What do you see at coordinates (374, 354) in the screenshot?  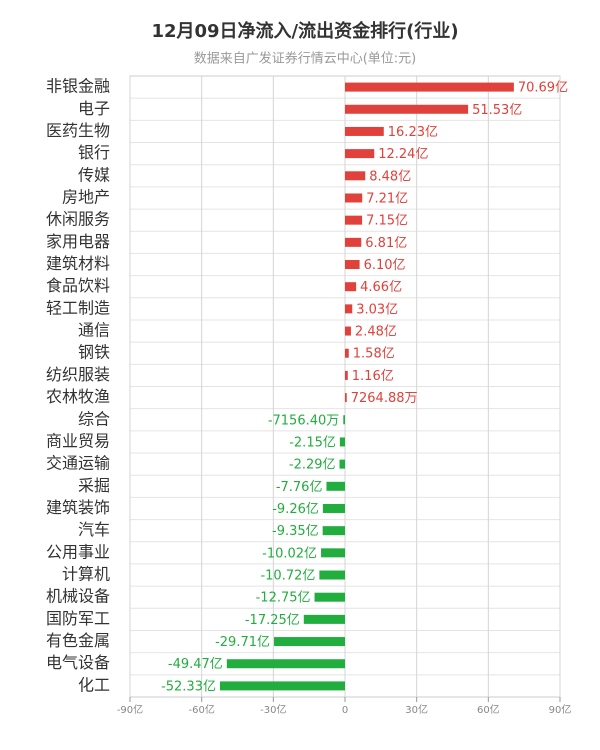 I see `value-label: 1.58亿` at bounding box center [374, 354].